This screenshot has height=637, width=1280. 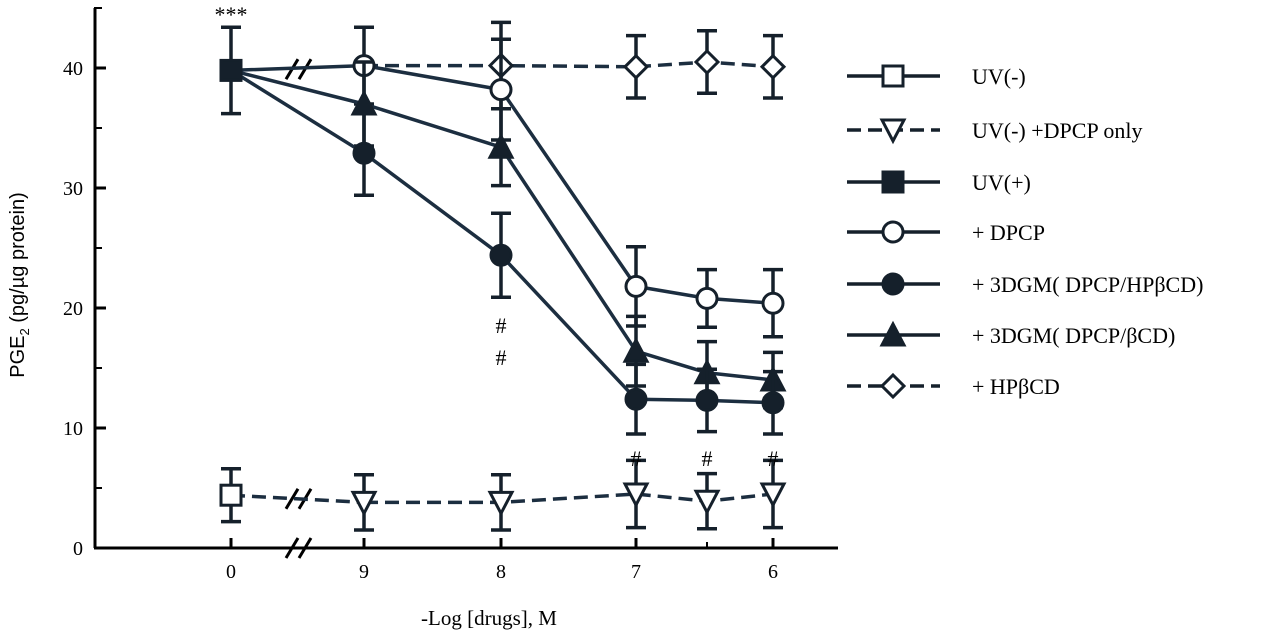 What do you see at coordinates (78, 549) in the screenshot?
I see `y-tick-label: 0` at bounding box center [78, 549].